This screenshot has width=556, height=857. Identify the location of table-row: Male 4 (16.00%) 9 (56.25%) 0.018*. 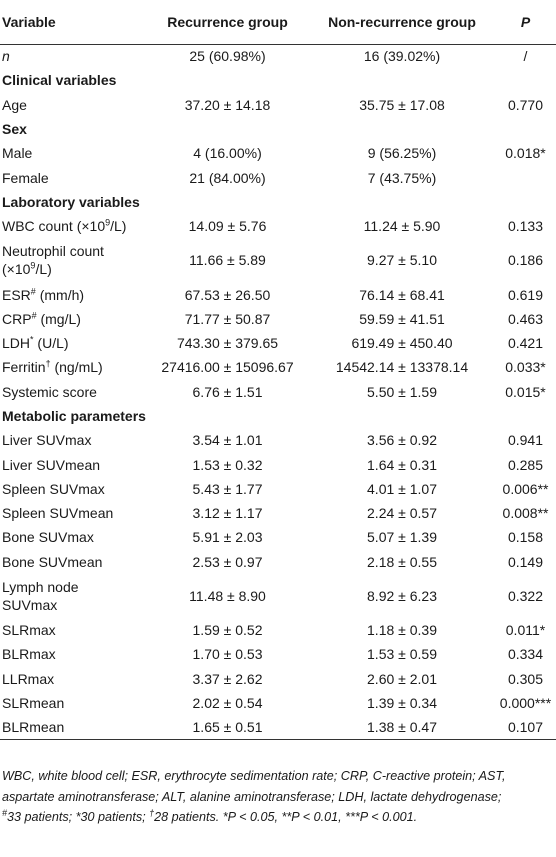
(278, 153).